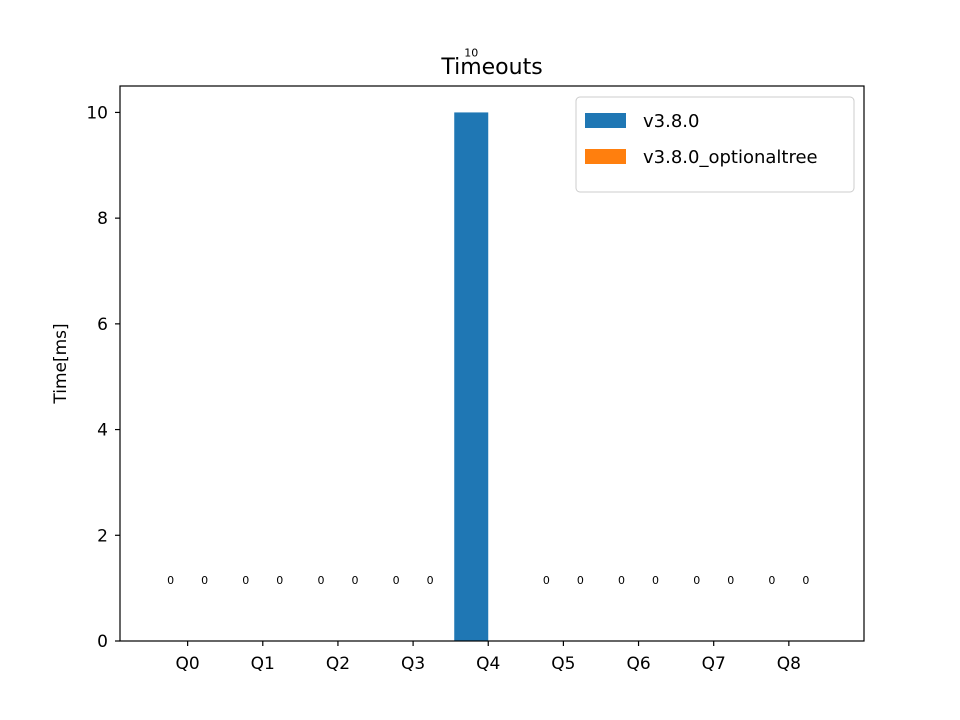 The width and height of the screenshot is (960, 720). What do you see at coordinates (396, 580) in the screenshot?
I see `data-label-v380-q3: 0` at bounding box center [396, 580].